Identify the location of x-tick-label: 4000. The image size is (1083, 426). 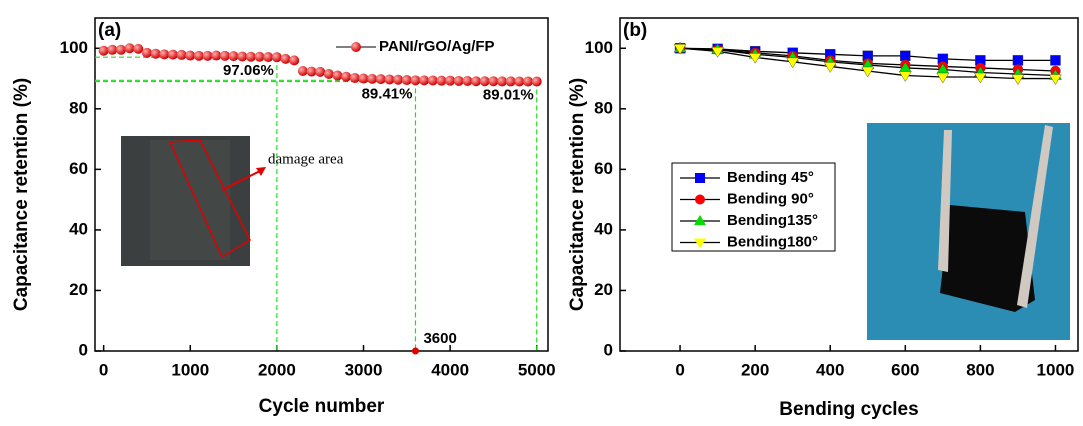
(450, 369).